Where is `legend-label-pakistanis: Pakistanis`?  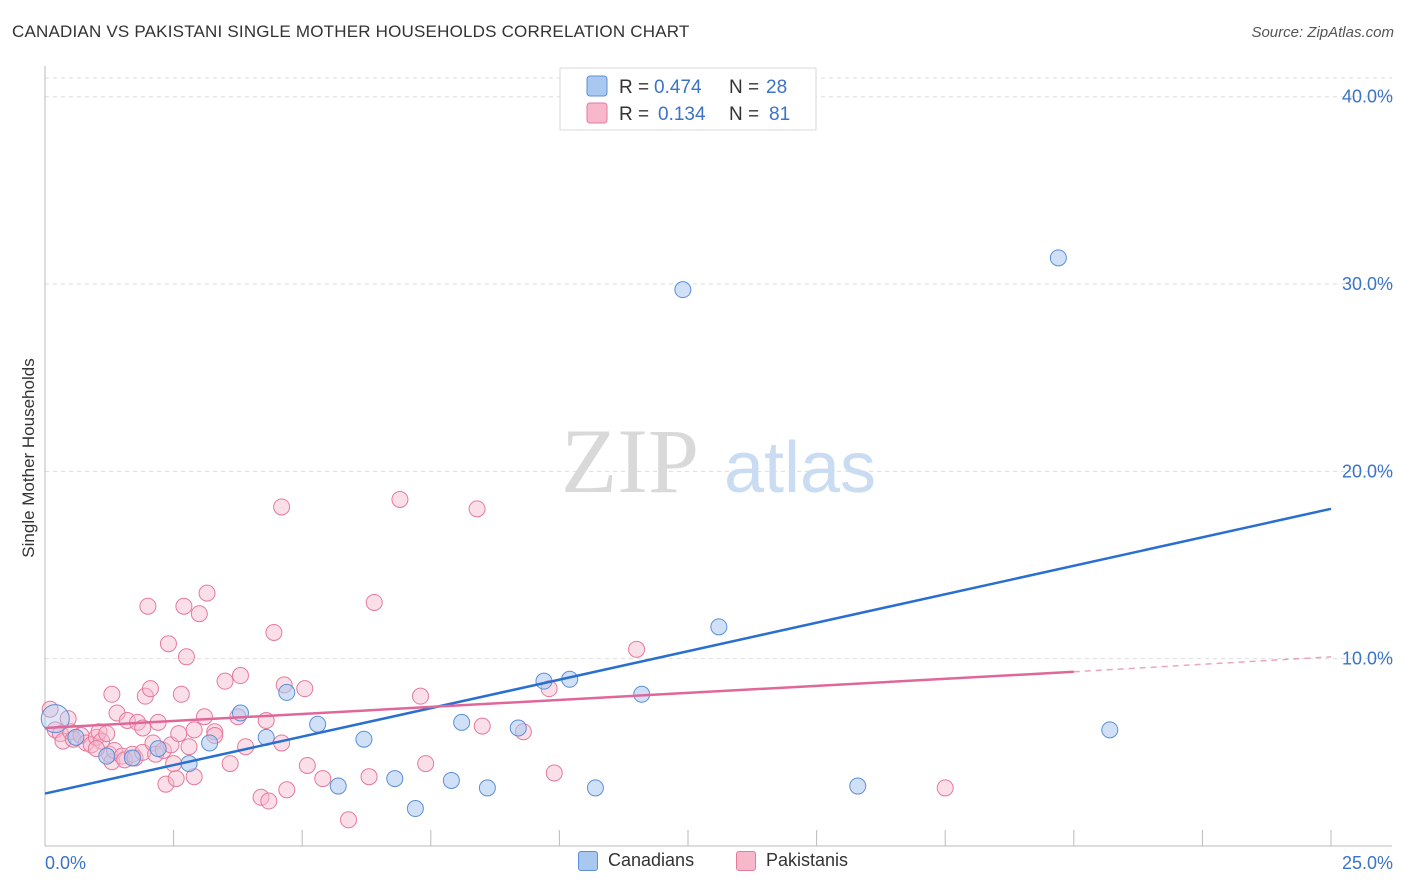 legend-label-pakistanis: Pakistanis is located at coordinates (807, 860).